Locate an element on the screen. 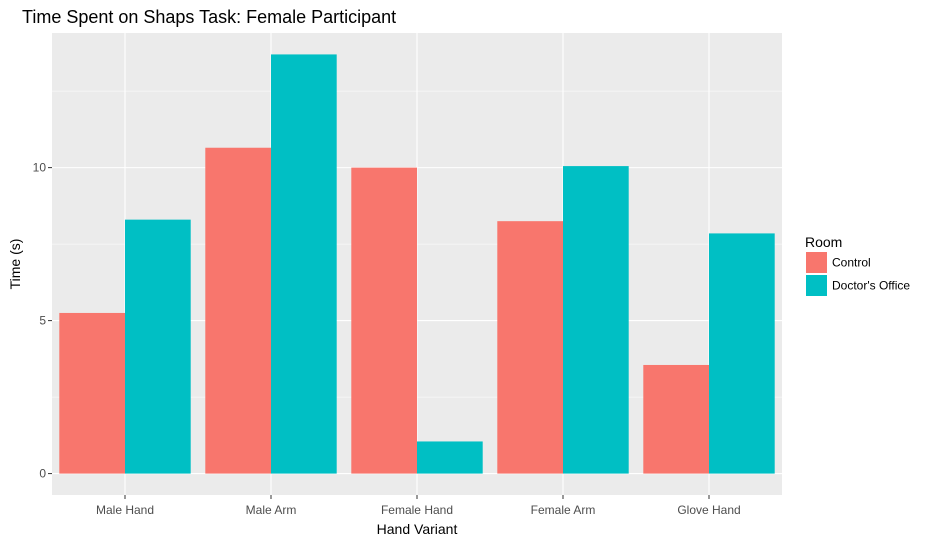 Image resolution: width=931 pixels, height=542 pixels. y-tick-label: 5 is located at coordinates (42, 321).